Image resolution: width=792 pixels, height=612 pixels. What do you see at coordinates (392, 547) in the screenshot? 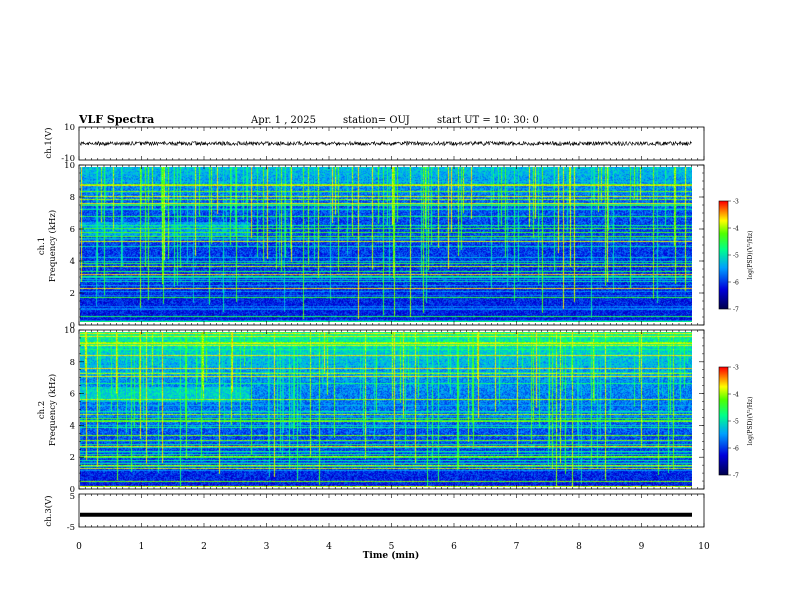
I see `x-tick-label: 5` at bounding box center [392, 547].